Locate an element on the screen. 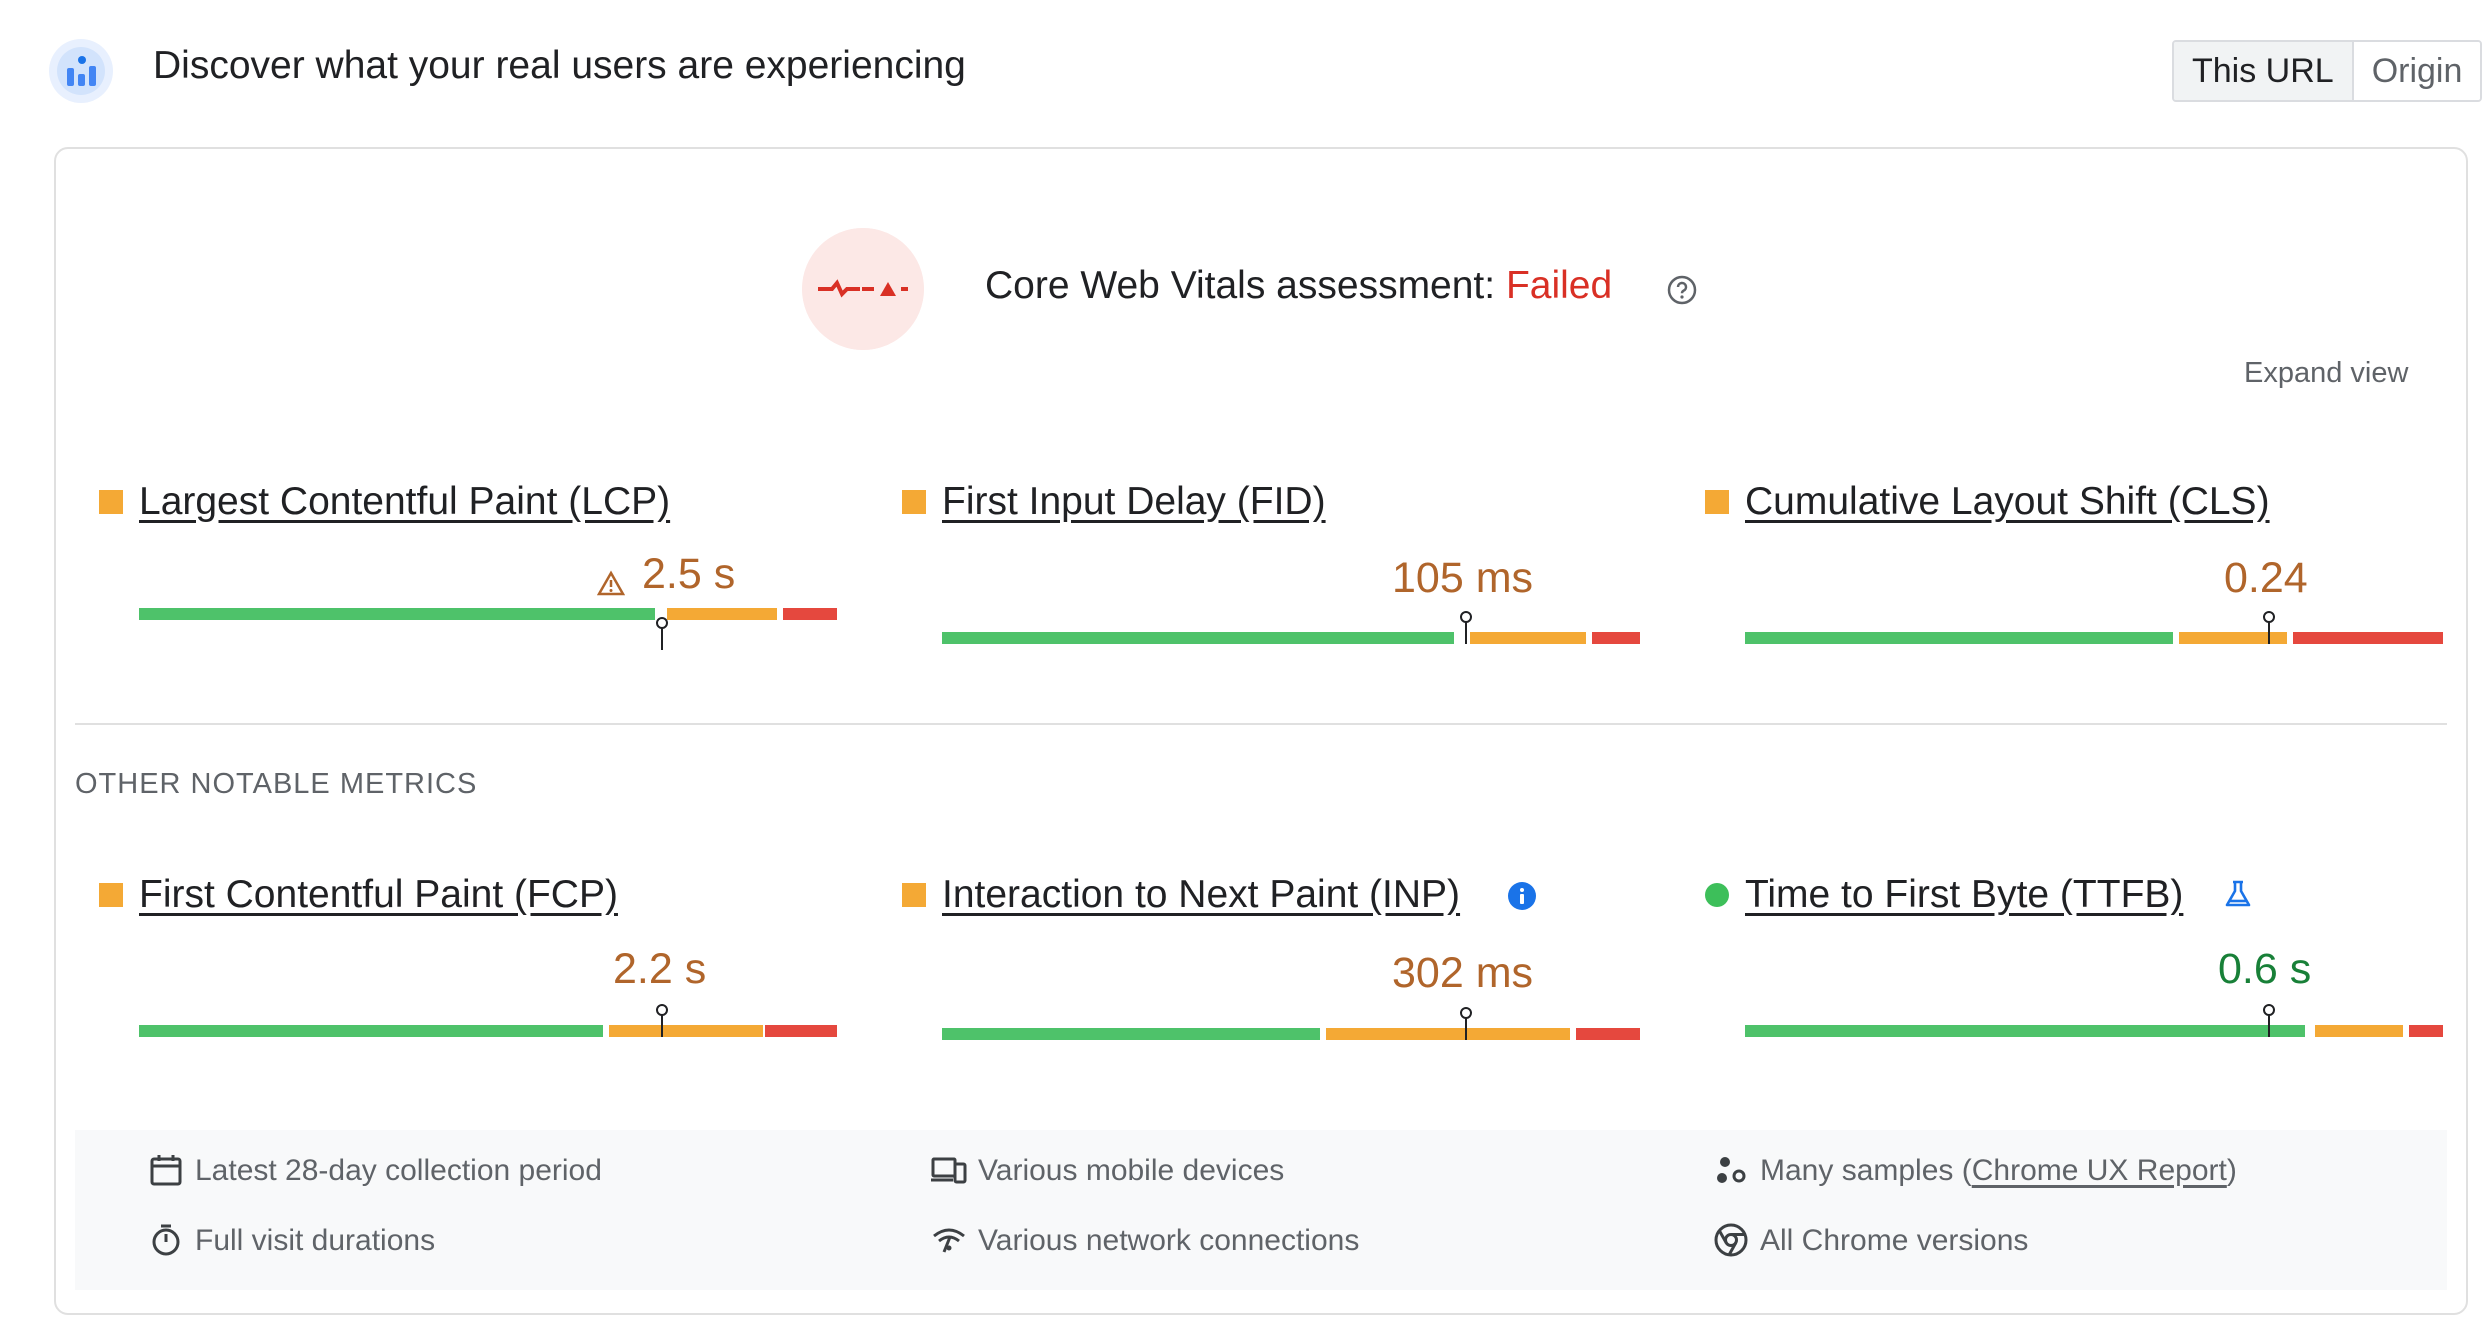 The image size is (2492, 1330). metric-value: 302 ms is located at coordinates (1463, 973).